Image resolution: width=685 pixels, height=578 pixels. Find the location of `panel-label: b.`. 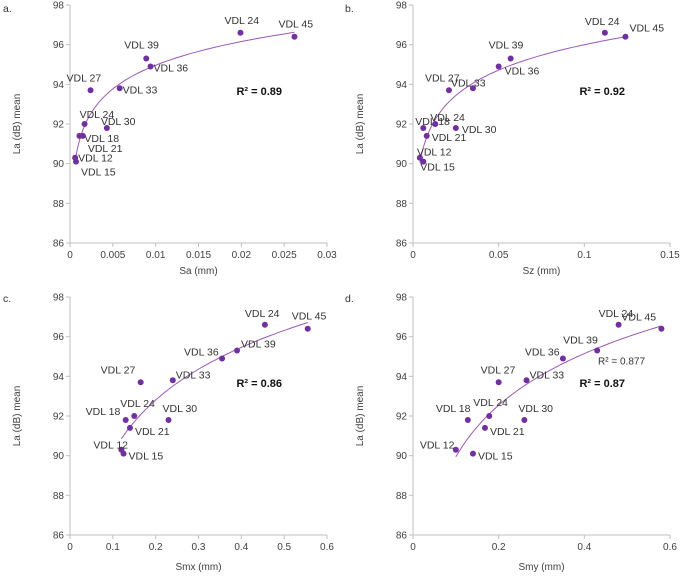

panel-label: b. is located at coordinates (349, 9).